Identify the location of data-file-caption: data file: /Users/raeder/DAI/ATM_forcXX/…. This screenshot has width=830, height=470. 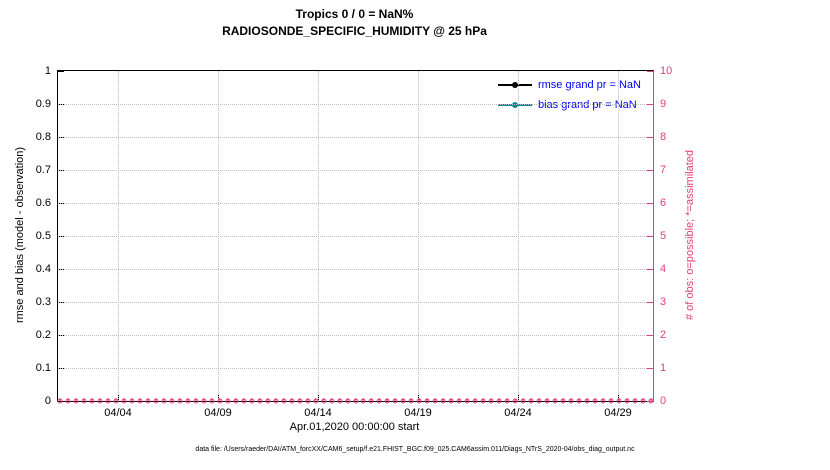
(415, 449).